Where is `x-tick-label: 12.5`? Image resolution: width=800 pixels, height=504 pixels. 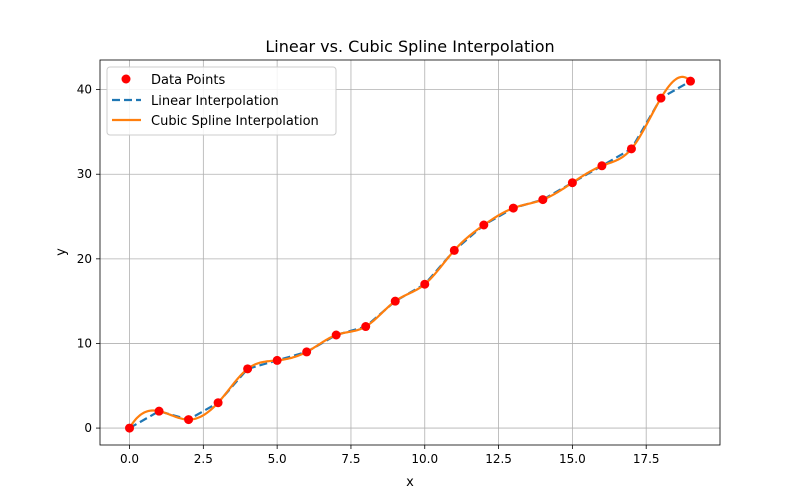
x-tick-label: 12.5 is located at coordinates (498, 459).